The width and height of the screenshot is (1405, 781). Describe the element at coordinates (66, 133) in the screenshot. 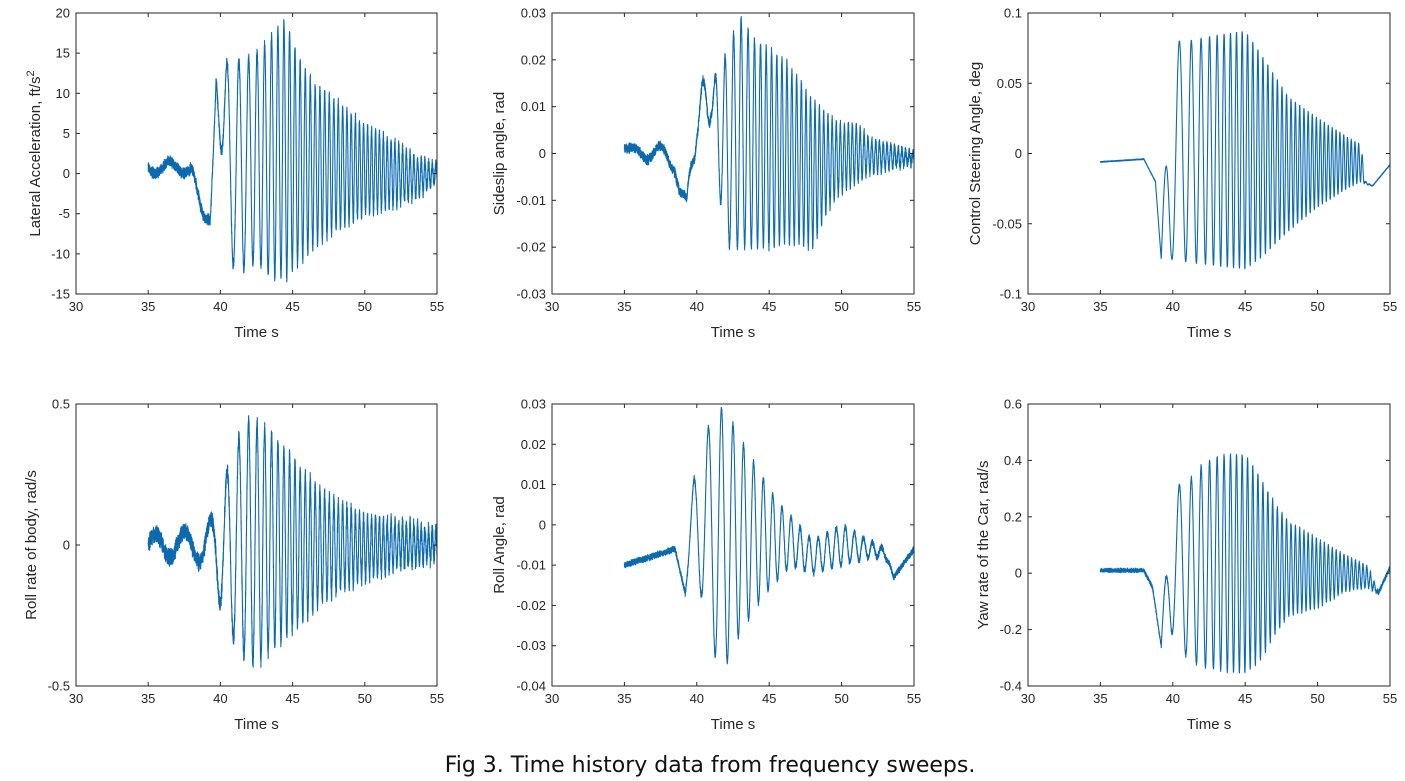

I see `y-tick-label: 5` at that location.